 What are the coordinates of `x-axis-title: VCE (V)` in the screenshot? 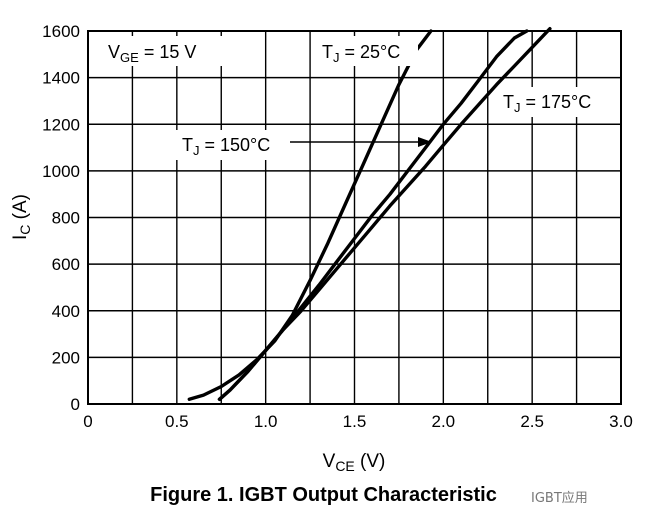 It's located at (354, 462).